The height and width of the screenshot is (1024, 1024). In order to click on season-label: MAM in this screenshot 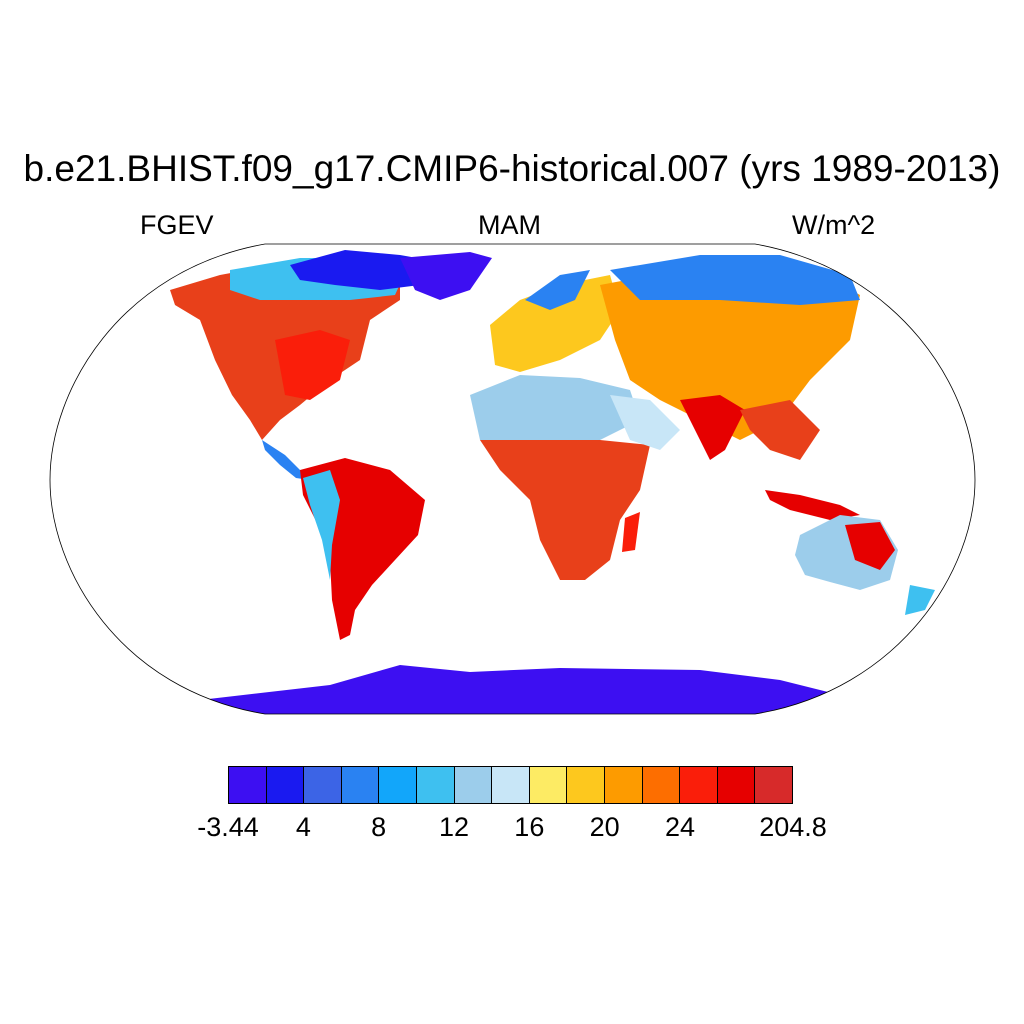, I will do `click(509, 225)`.